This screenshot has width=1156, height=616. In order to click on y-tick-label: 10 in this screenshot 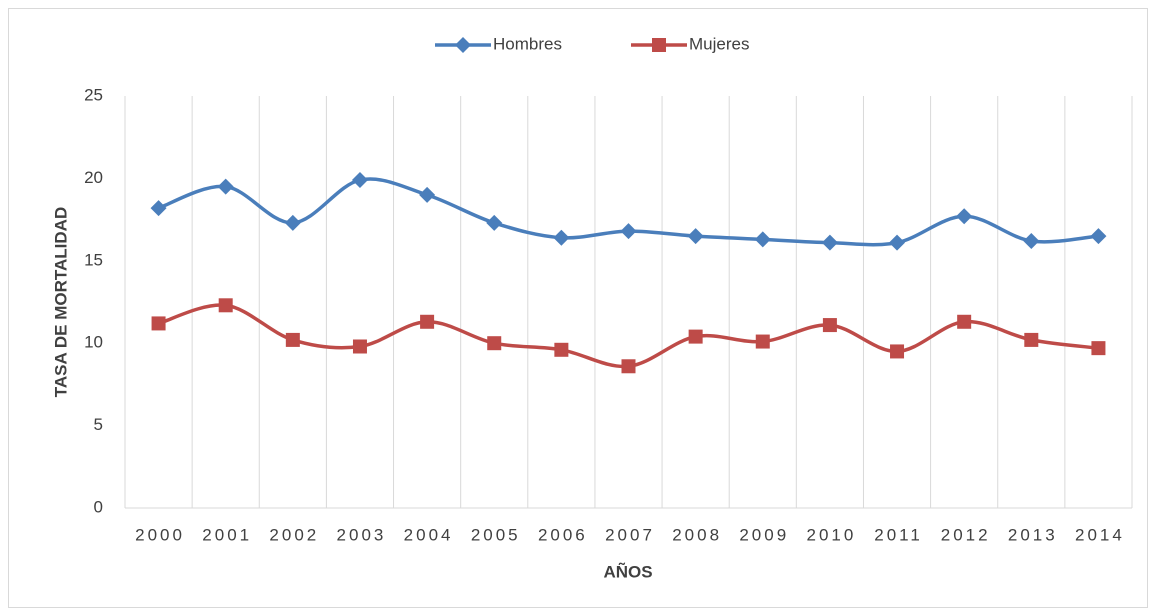, I will do `click(93, 342)`.